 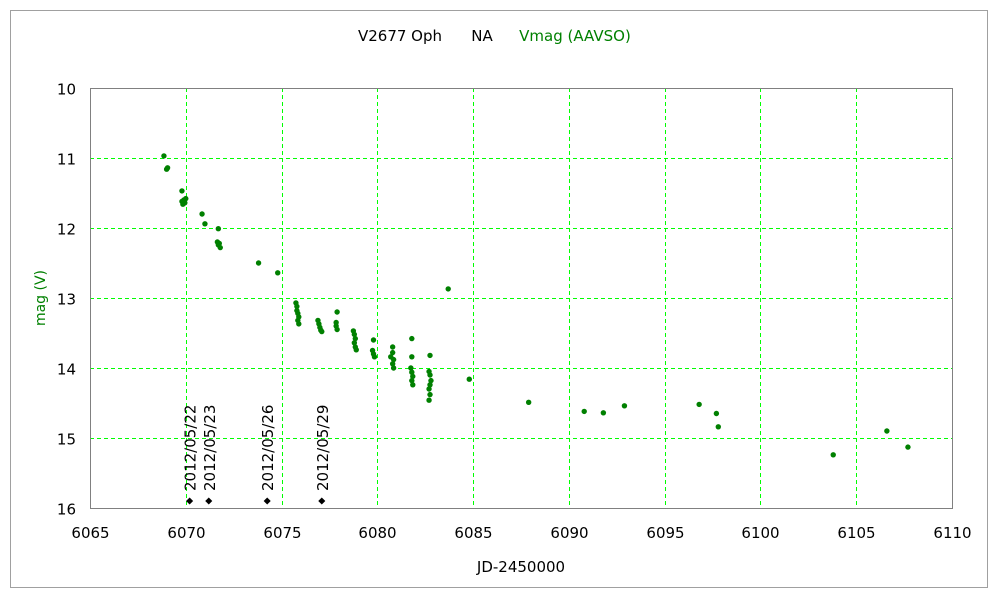 What do you see at coordinates (66, 230) in the screenshot?
I see `y-tick-label: 12` at bounding box center [66, 230].